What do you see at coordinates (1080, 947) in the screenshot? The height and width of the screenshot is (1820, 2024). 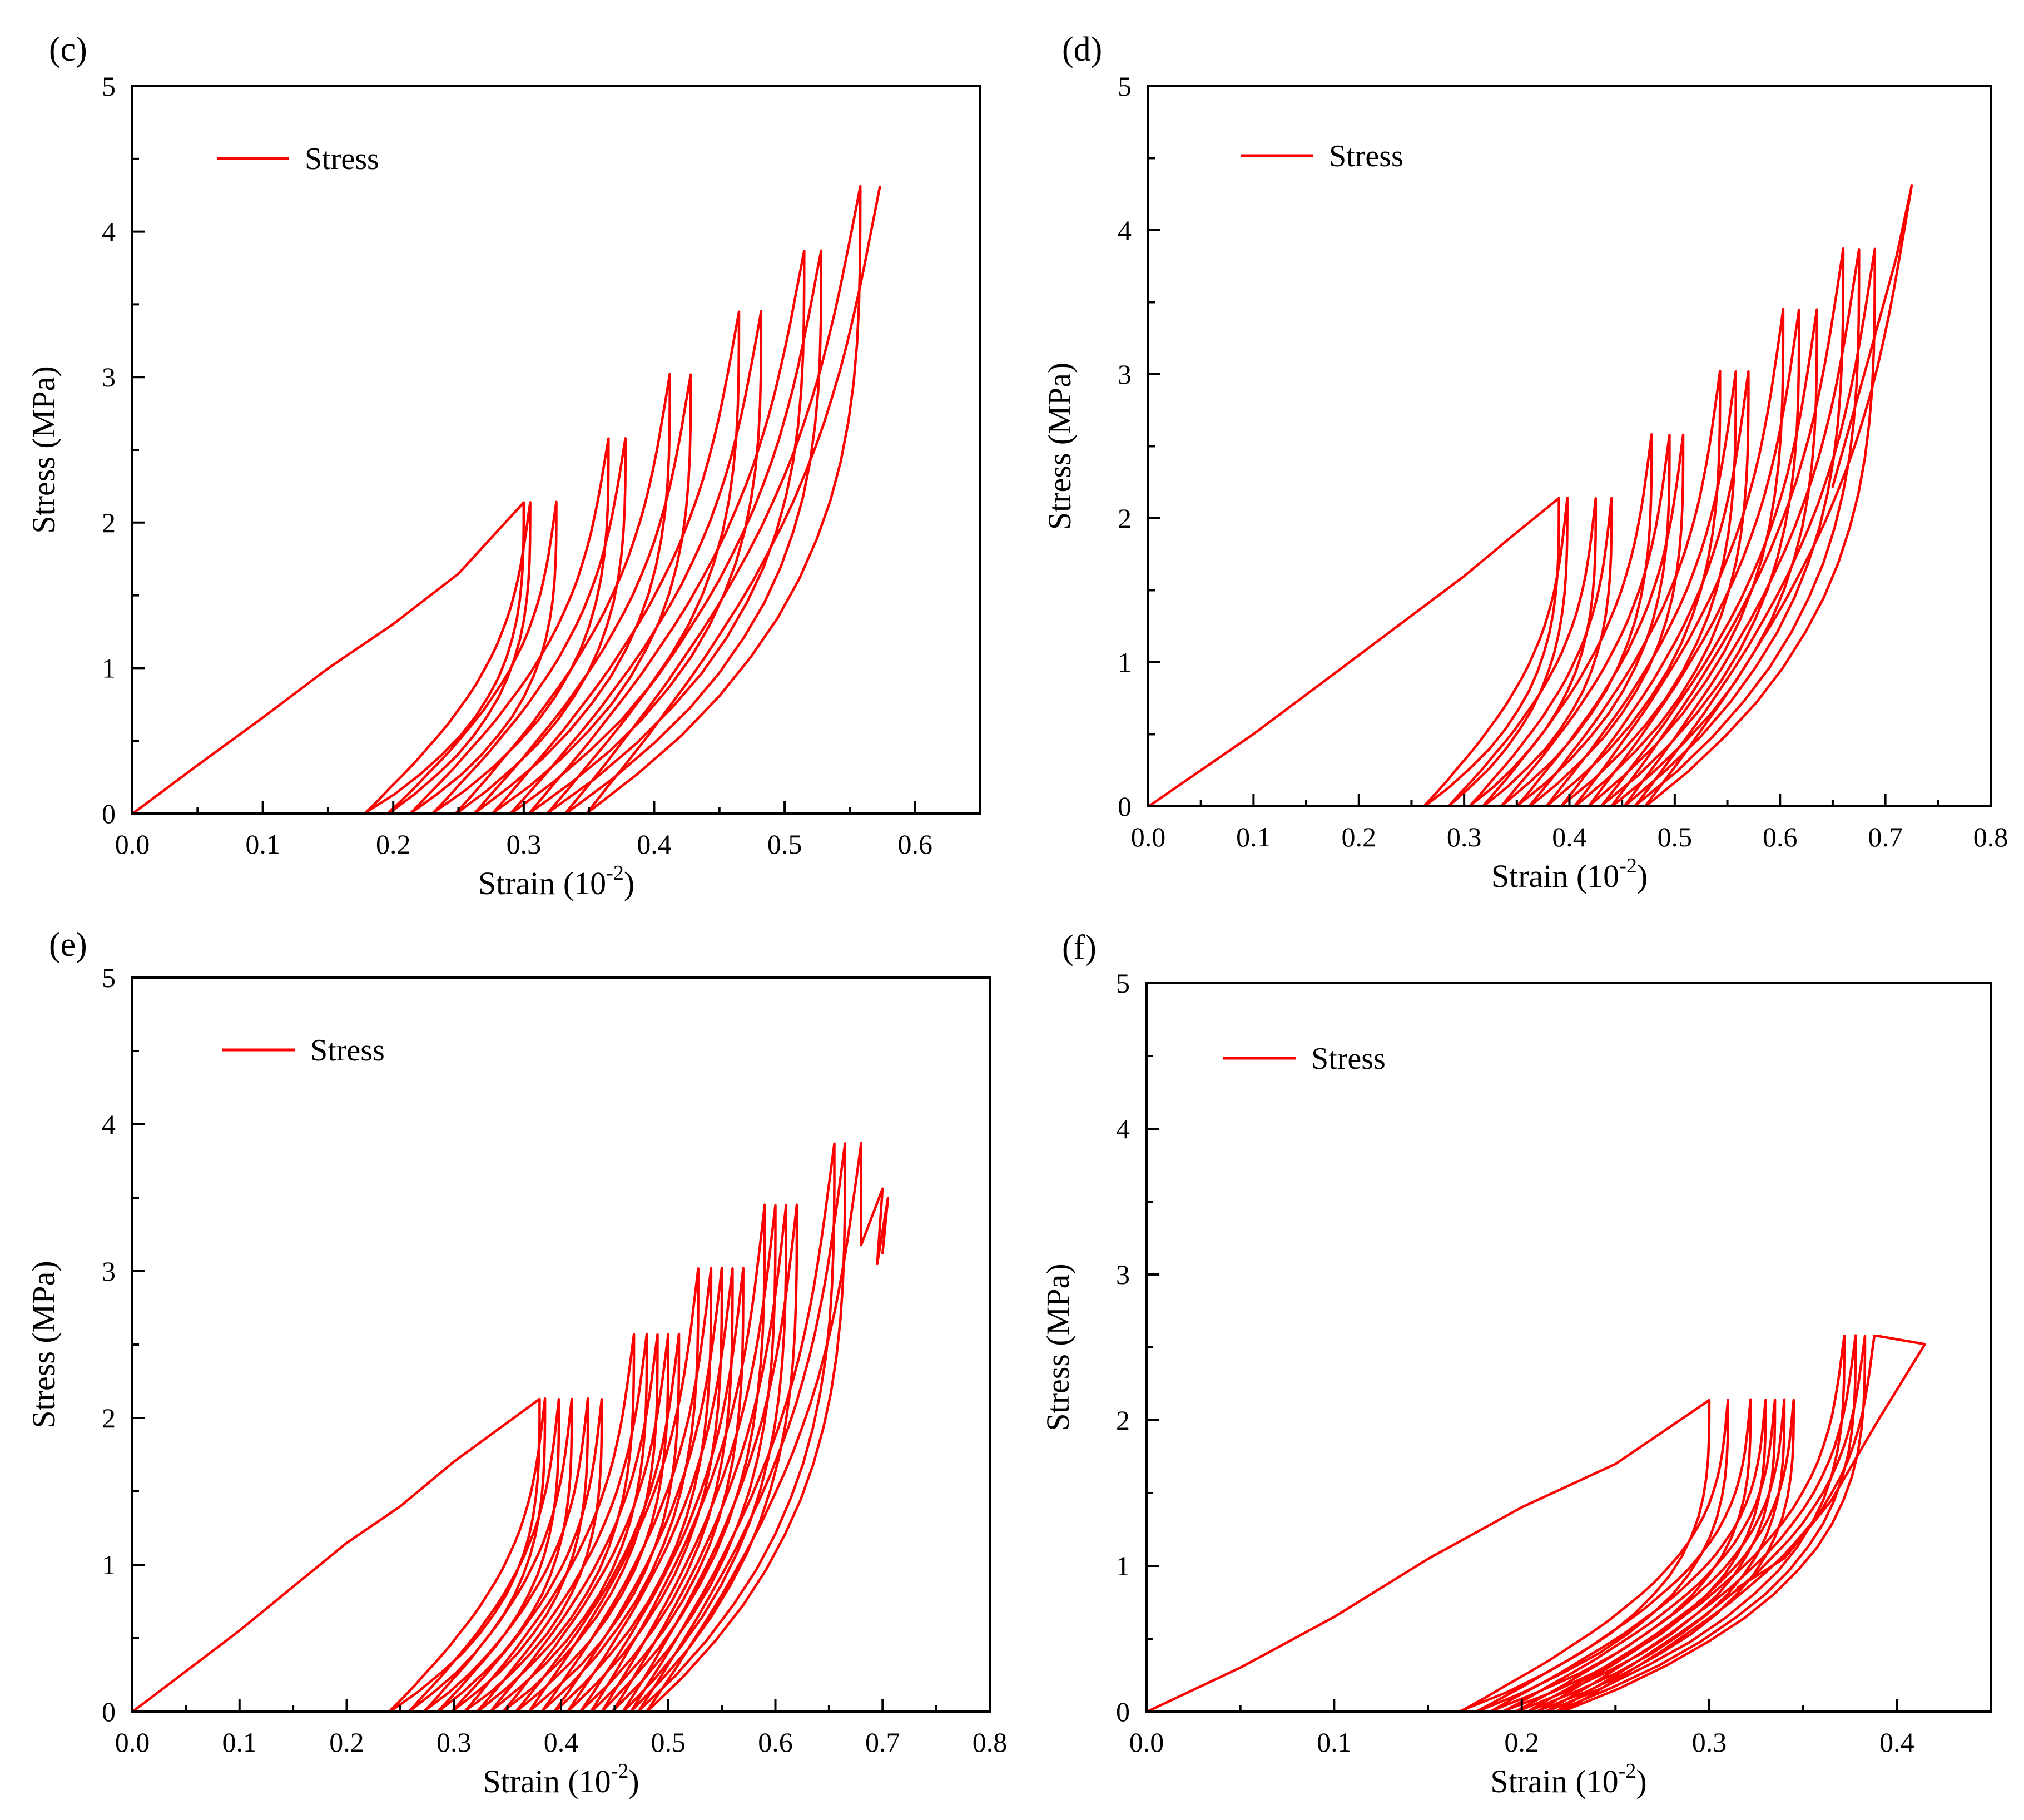 I see `panel-label: (f)` at bounding box center [1080, 947].